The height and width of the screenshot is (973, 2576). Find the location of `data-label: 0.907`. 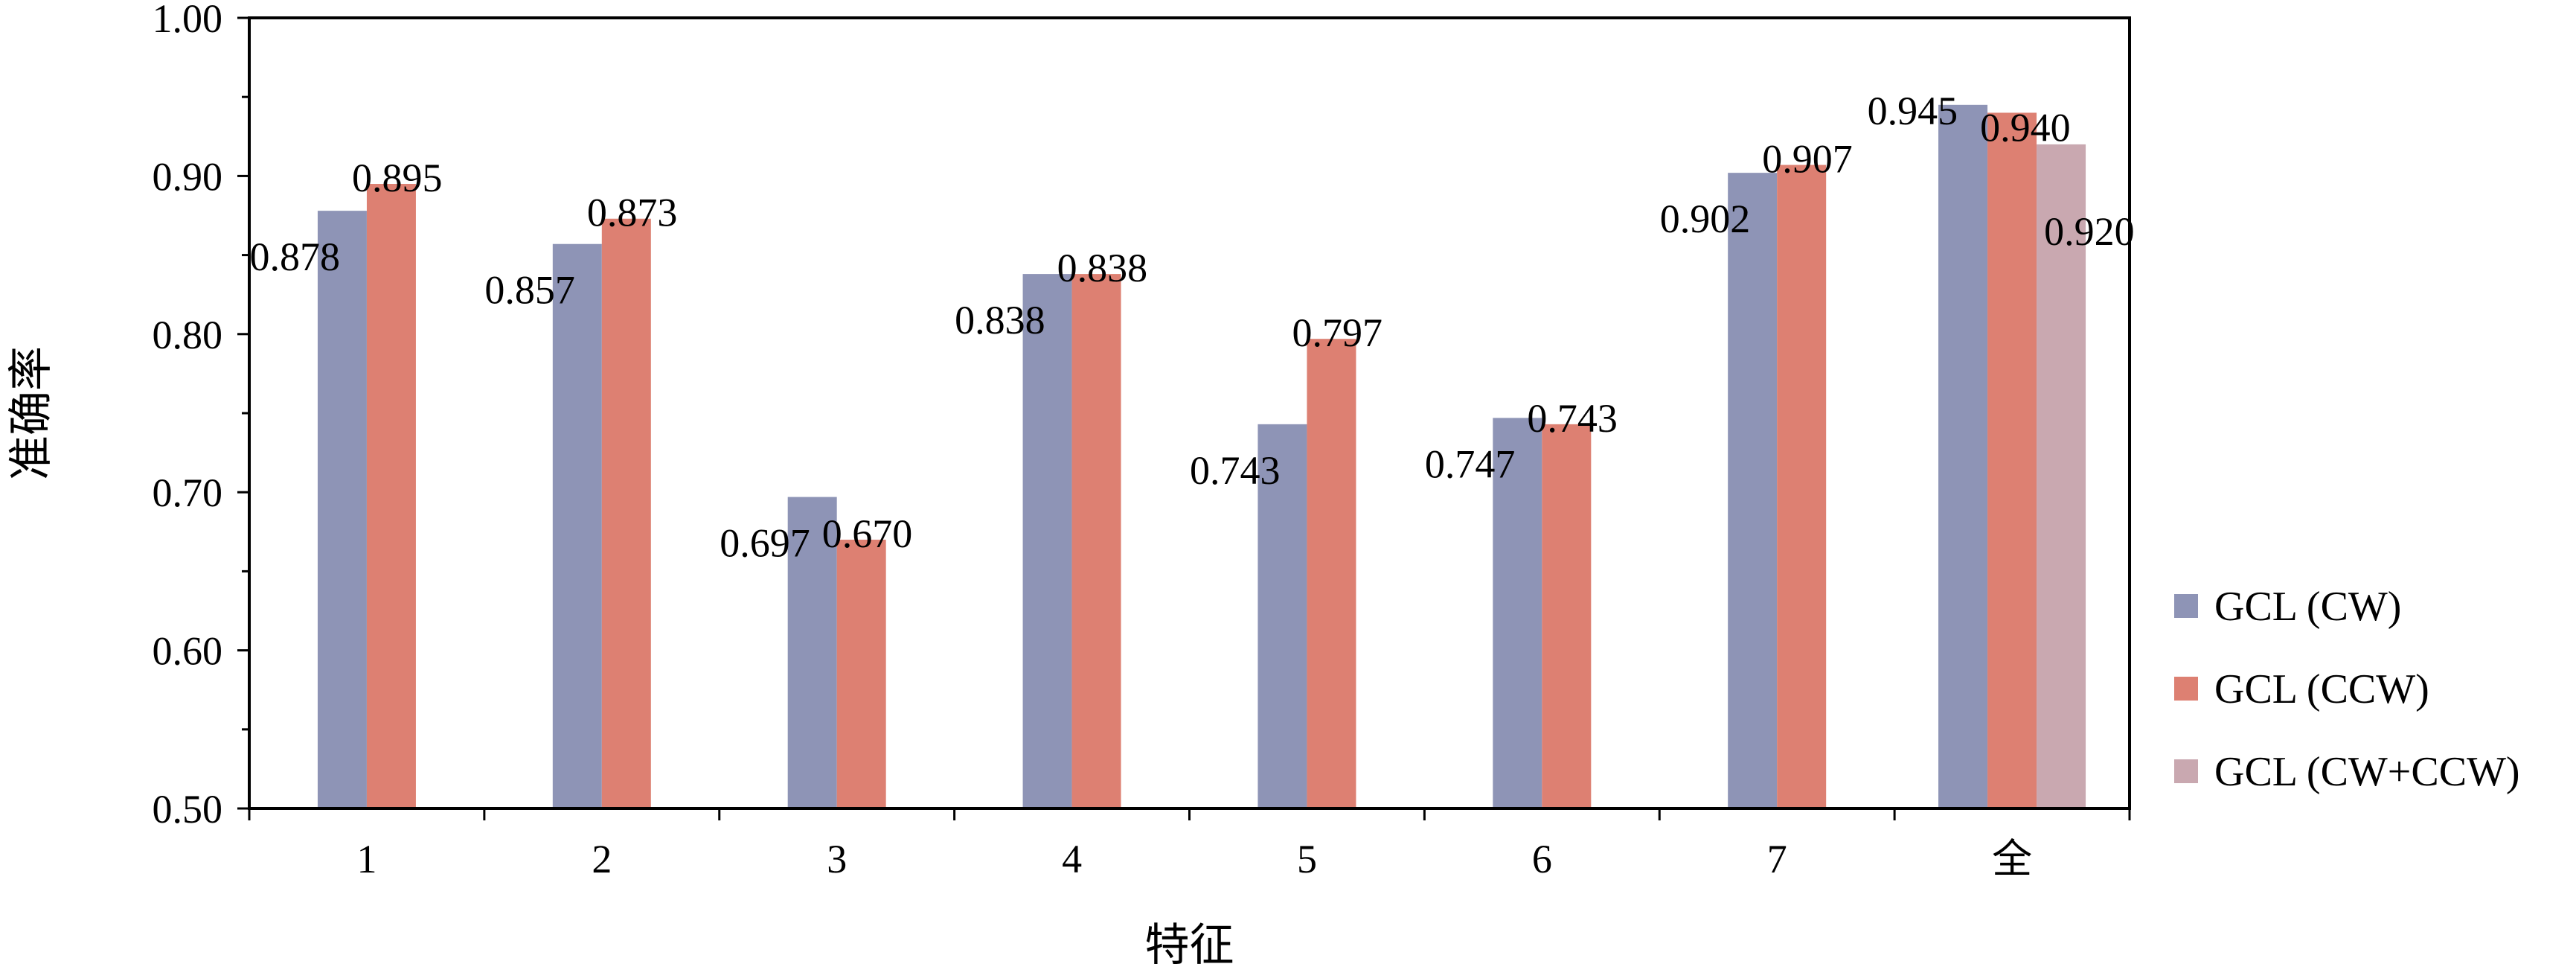

data-label: 0.907 is located at coordinates (1807, 159).